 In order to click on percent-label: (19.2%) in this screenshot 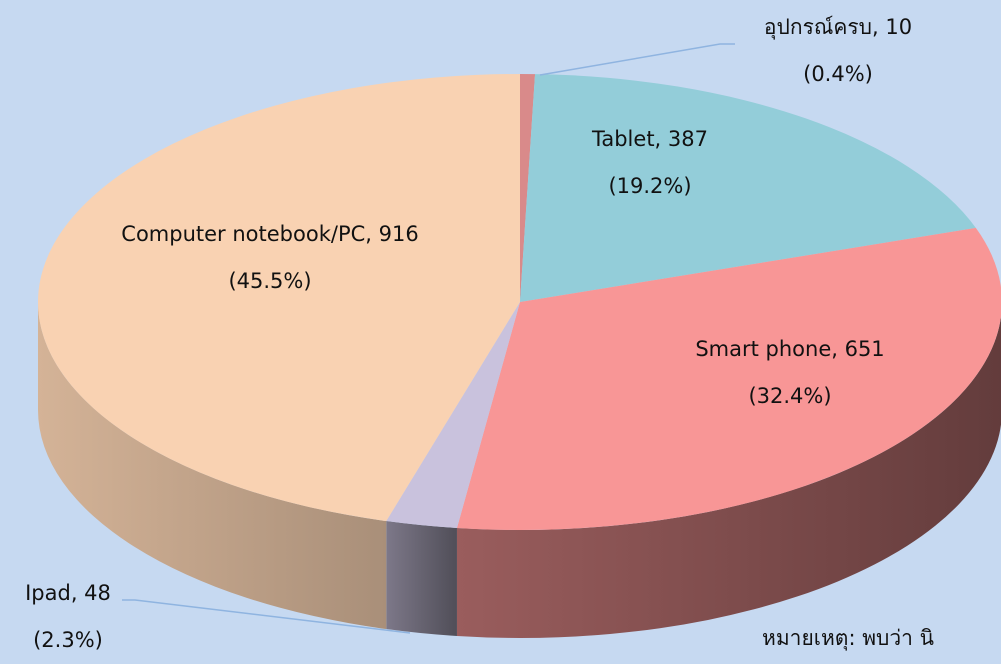, I will do `click(650, 186)`.